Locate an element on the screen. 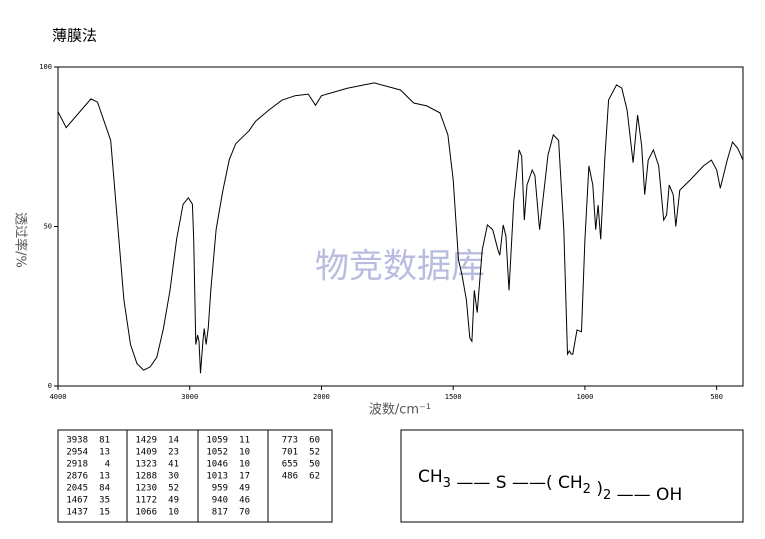 The width and height of the screenshot is (765, 539). peak-wavenumber: 2954 is located at coordinates (77, 453).